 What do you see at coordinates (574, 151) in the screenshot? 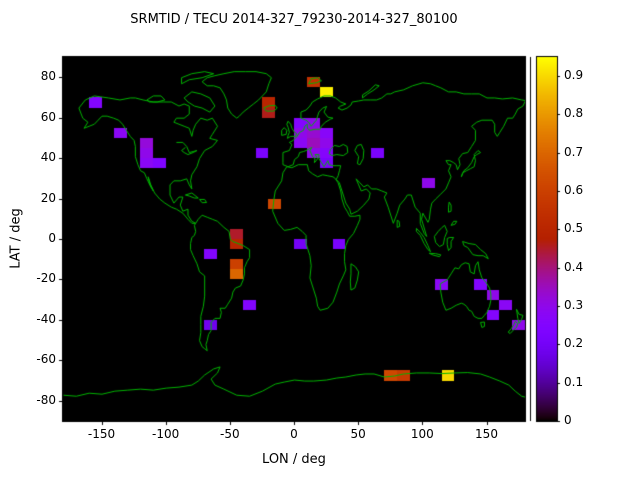
I see `colorbar-tick-label: 0.7` at bounding box center [574, 151].